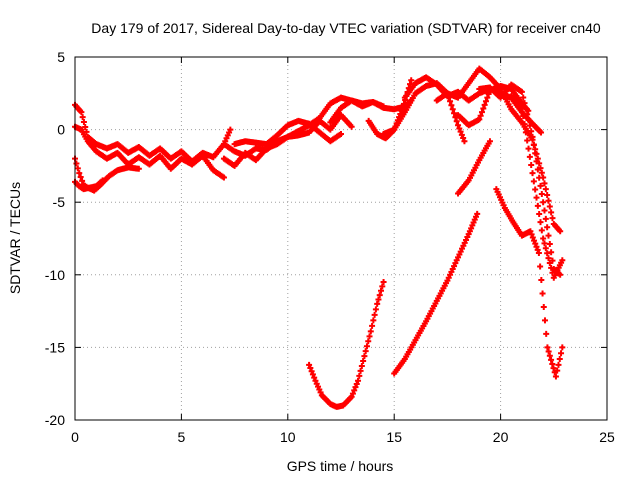  What do you see at coordinates (501, 437) in the screenshot?
I see `x-tick-label: 20` at bounding box center [501, 437].